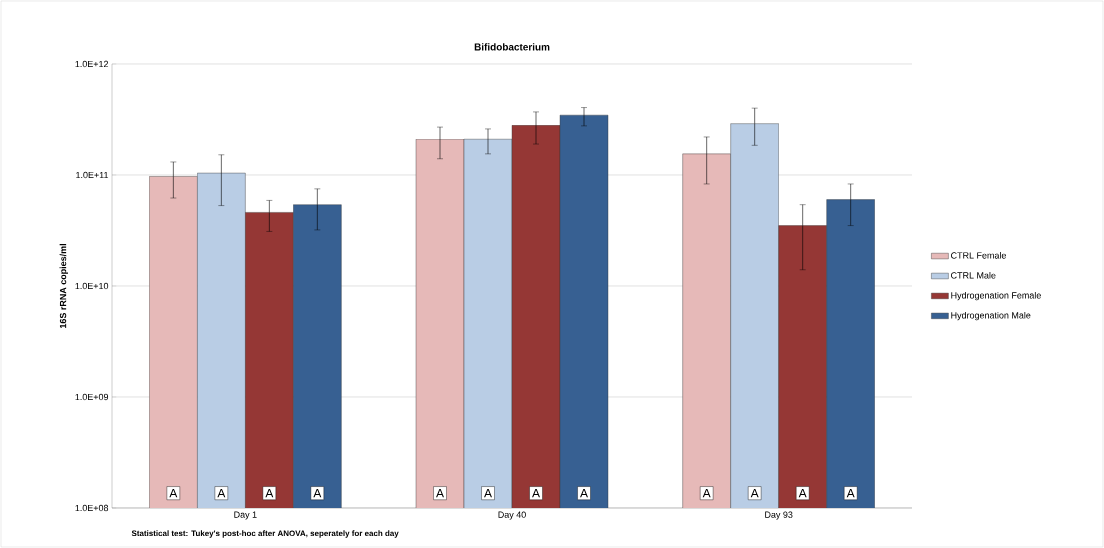 The image size is (1104, 548). I want to click on x-tick-label: Day 40, so click(512, 515).